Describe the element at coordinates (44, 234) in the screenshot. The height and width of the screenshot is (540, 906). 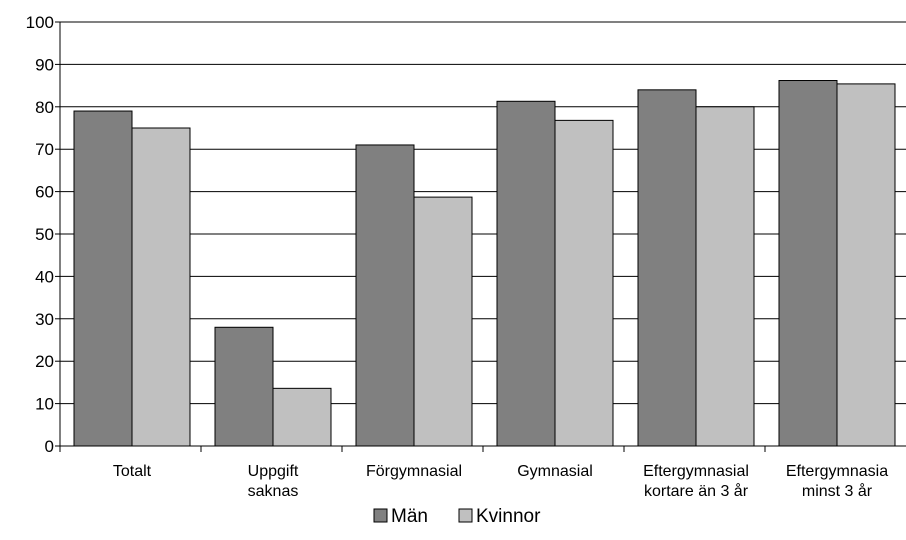
I see `y-tick-label: 50` at that location.